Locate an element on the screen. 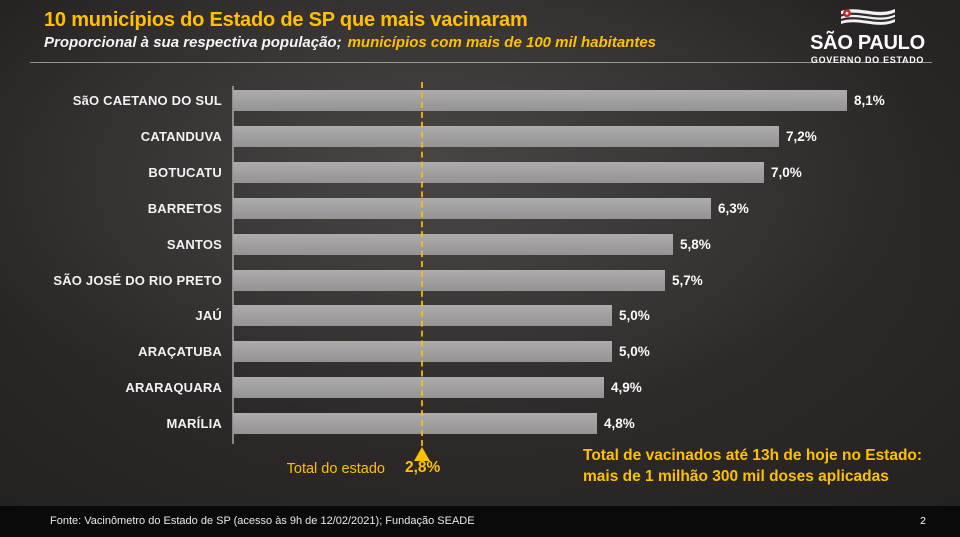  reference-line is located at coordinates (422, 264).